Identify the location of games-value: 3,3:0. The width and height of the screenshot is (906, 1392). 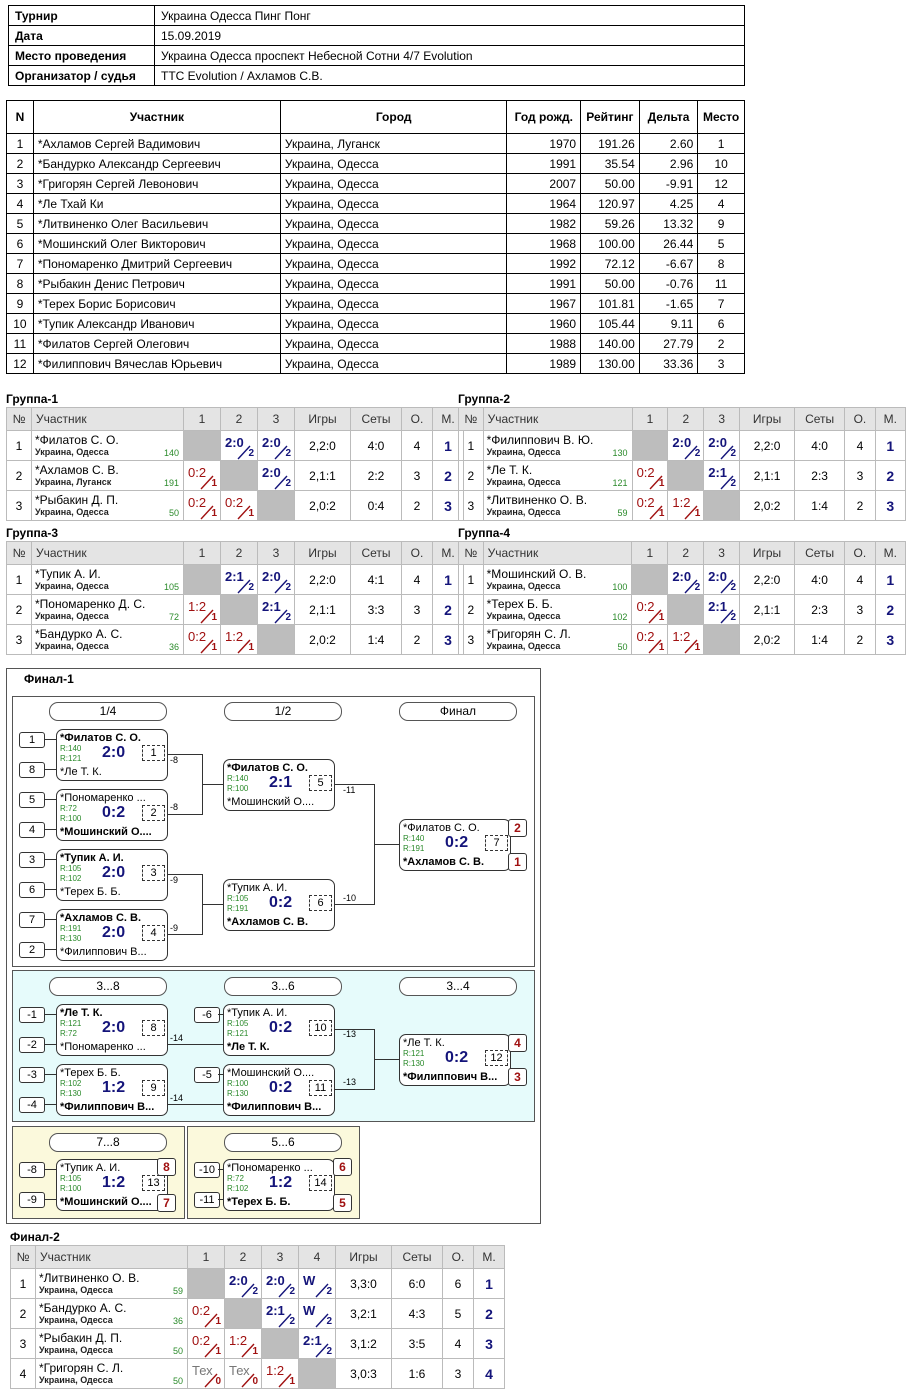
(363, 1283).